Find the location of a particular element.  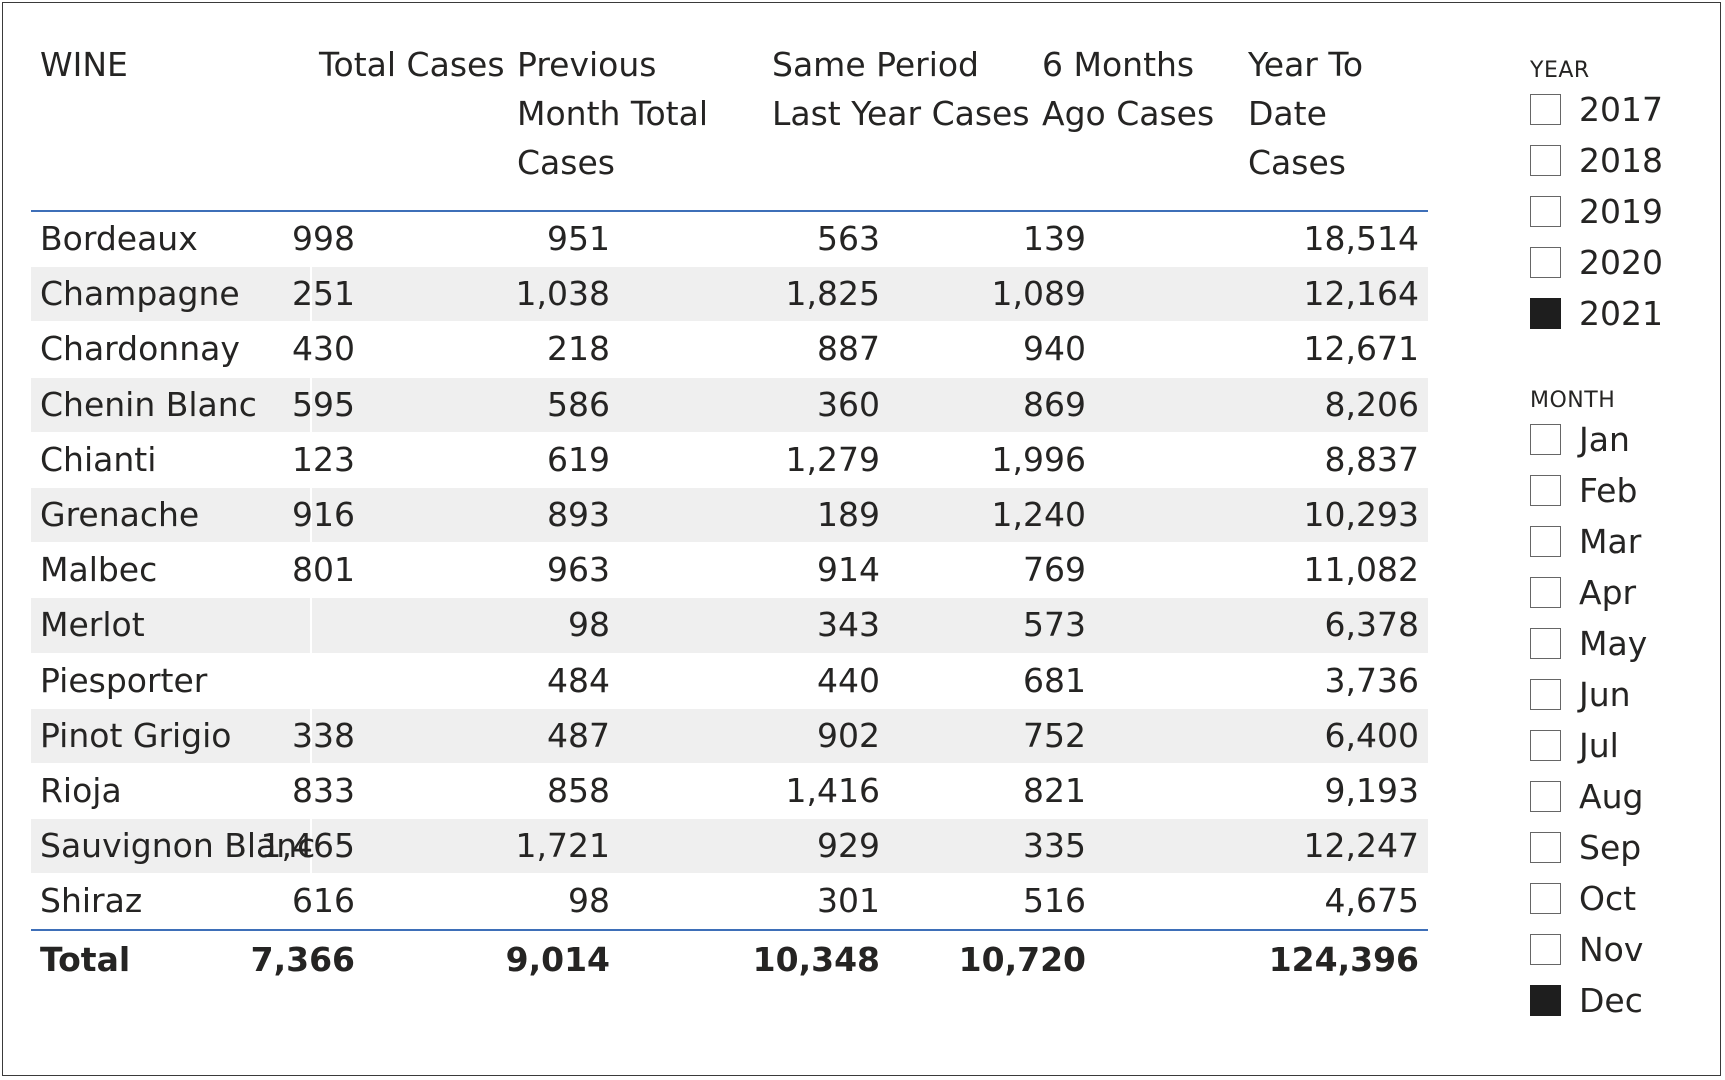

six-months-value: 769 is located at coordinates (1054, 570).